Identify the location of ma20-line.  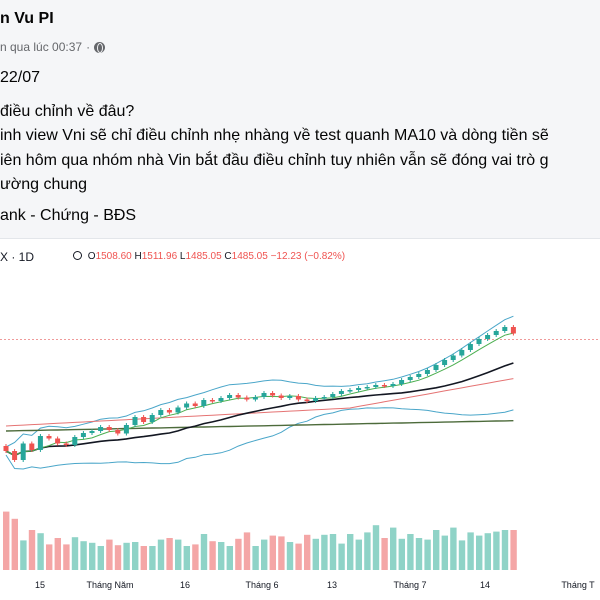
(259, 409).